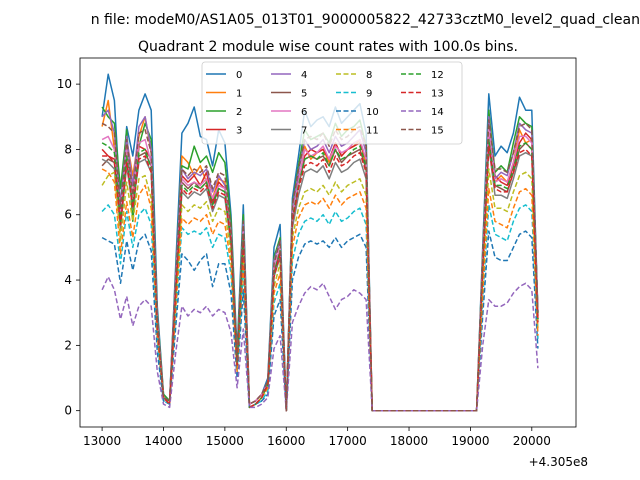 Image resolution: width=640 pixels, height=480 pixels. I want to click on y-tick-label: 10, so click(64, 84).